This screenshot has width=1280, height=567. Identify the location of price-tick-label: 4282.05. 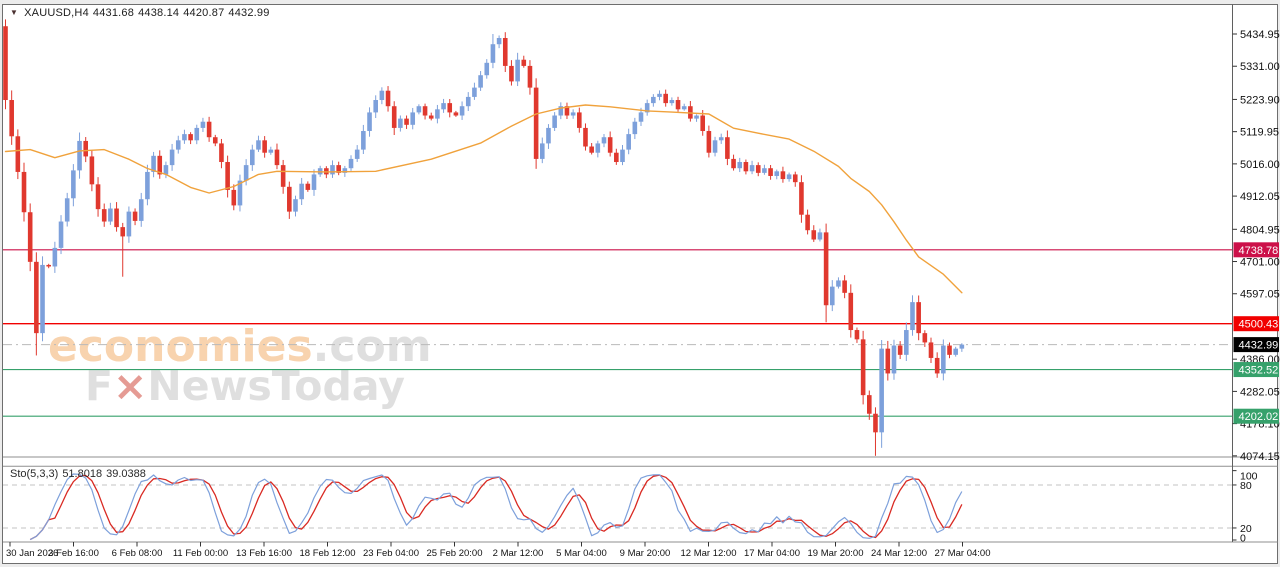
(1260, 392).